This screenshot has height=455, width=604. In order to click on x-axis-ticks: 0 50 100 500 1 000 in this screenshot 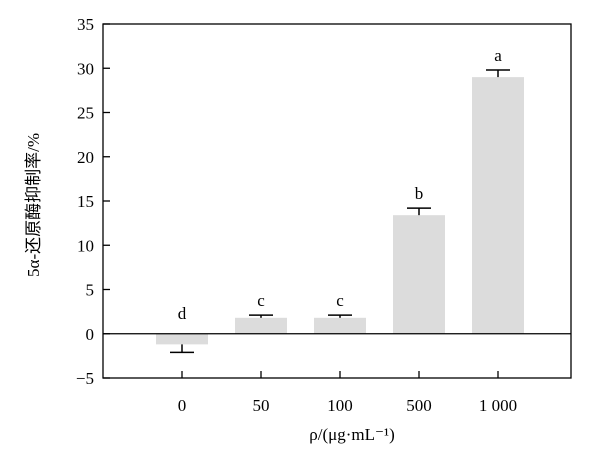, I will do `click(347, 393)`.